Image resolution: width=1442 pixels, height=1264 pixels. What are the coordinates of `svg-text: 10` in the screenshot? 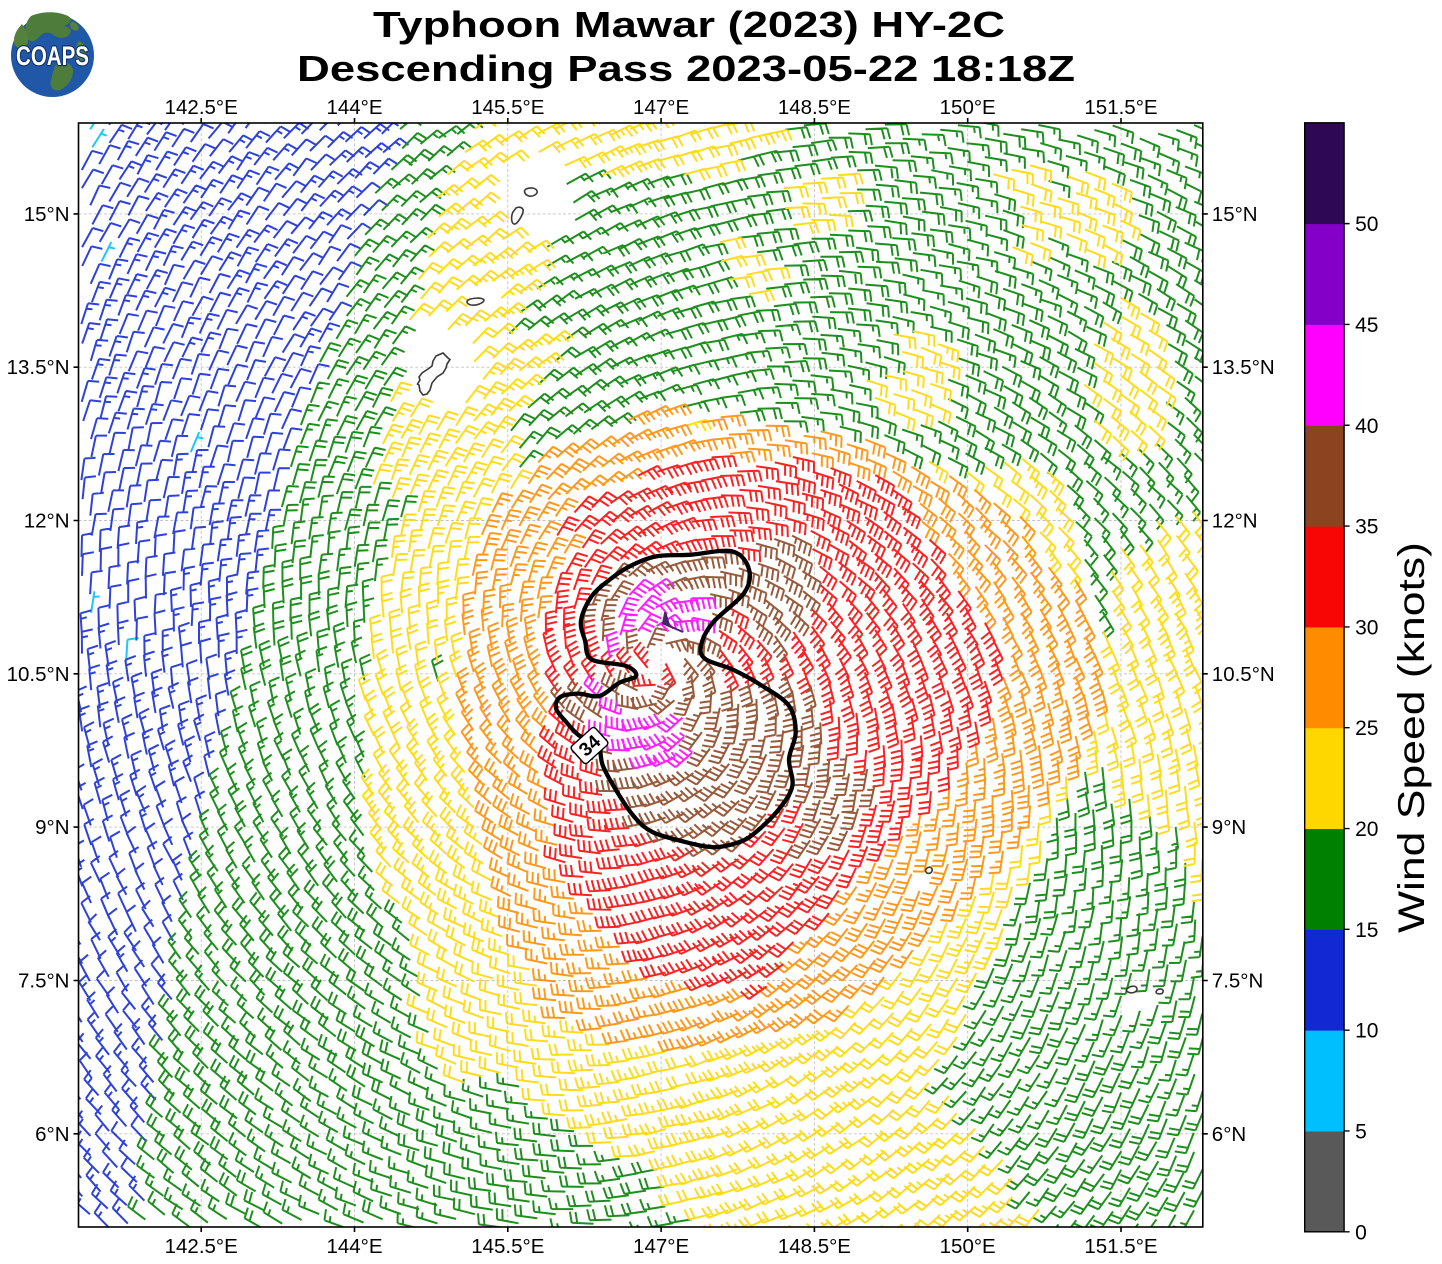 It's located at (1366, 1031).